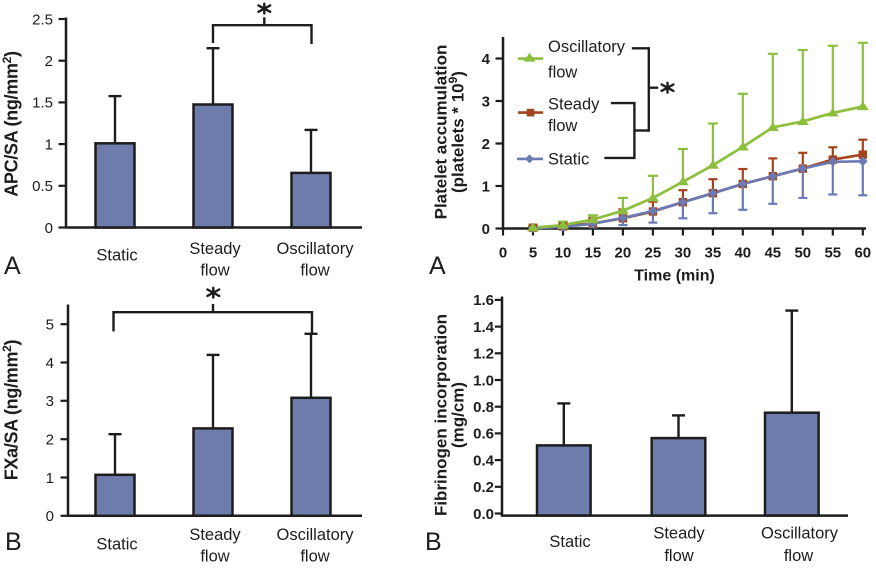 The image size is (876, 575). Describe the element at coordinates (683, 253) in the screenshot. I see `svg-text: 30` at that location.